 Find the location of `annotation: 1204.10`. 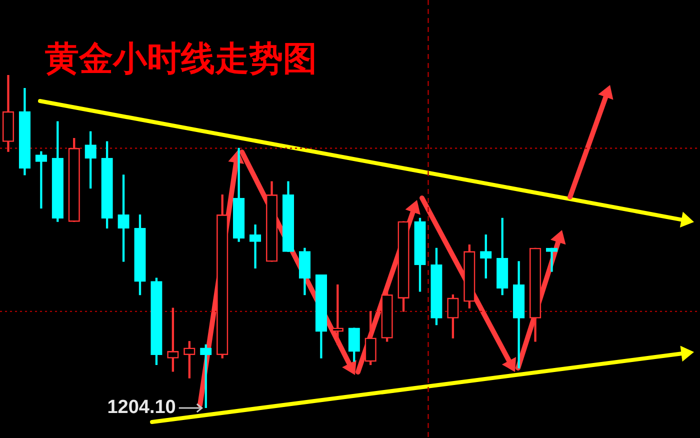

annotation: 1204.10 is located at coordinates (141, 407).